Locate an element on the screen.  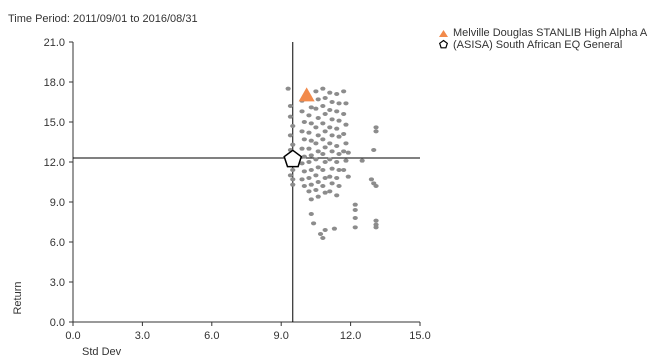
x-tick-label: 15.0 is located at coordinates (419, 336).